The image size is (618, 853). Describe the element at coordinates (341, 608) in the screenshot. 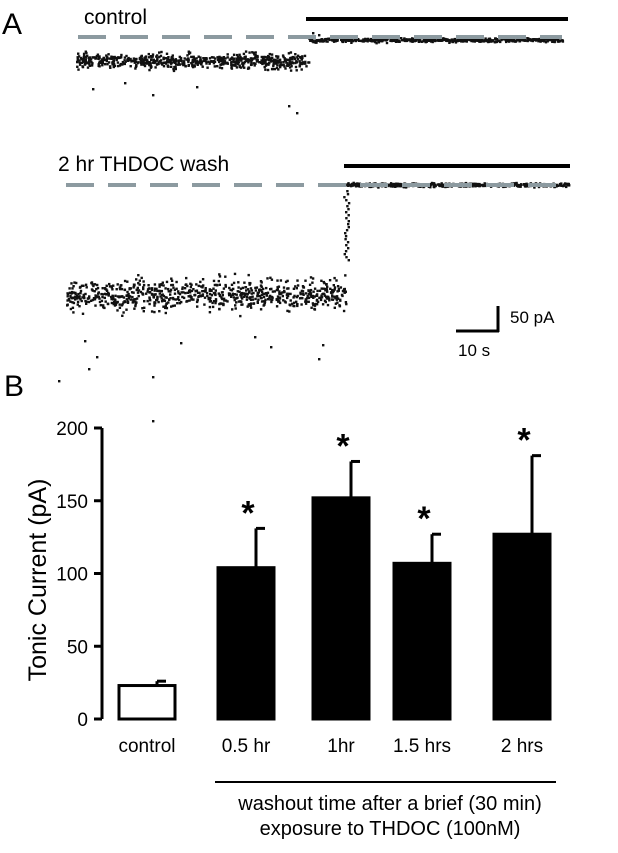

I see `bar-1hr` at that location.